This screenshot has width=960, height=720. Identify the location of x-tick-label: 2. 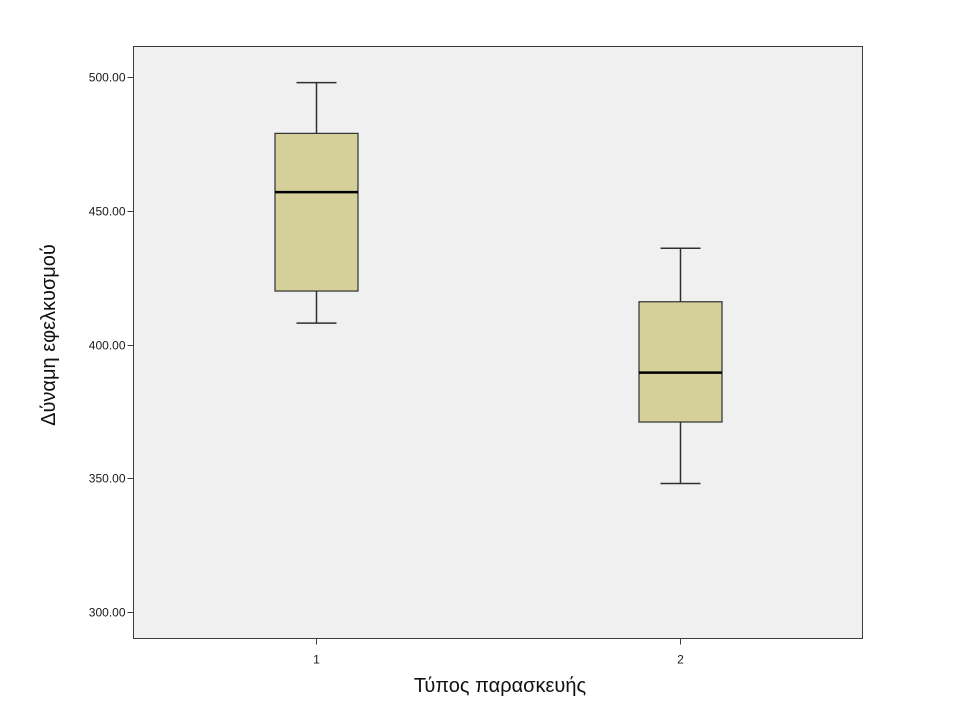
(680, 660).